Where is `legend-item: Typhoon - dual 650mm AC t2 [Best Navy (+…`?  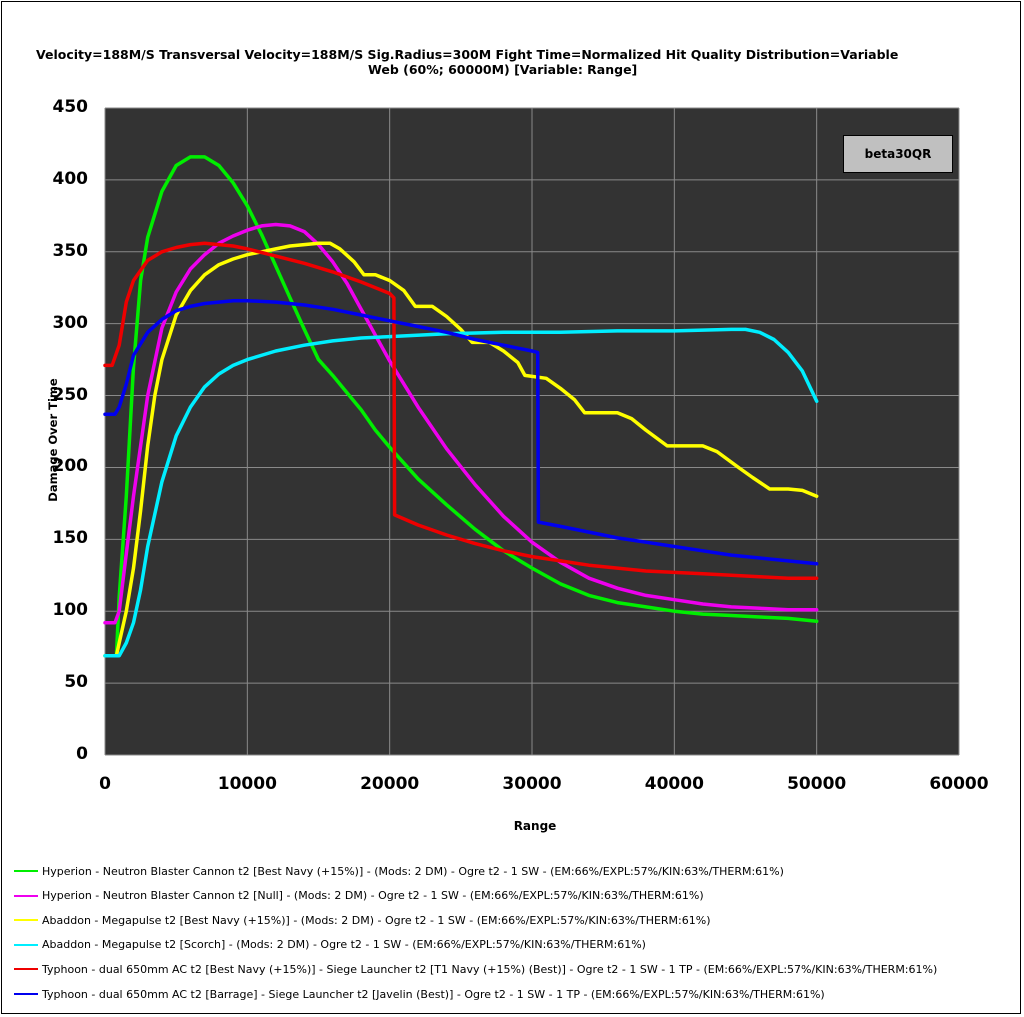
legend-item: Typhoon - dual 650mm AC t2 [Best Navy (+… is located at coordinates (475, 969).